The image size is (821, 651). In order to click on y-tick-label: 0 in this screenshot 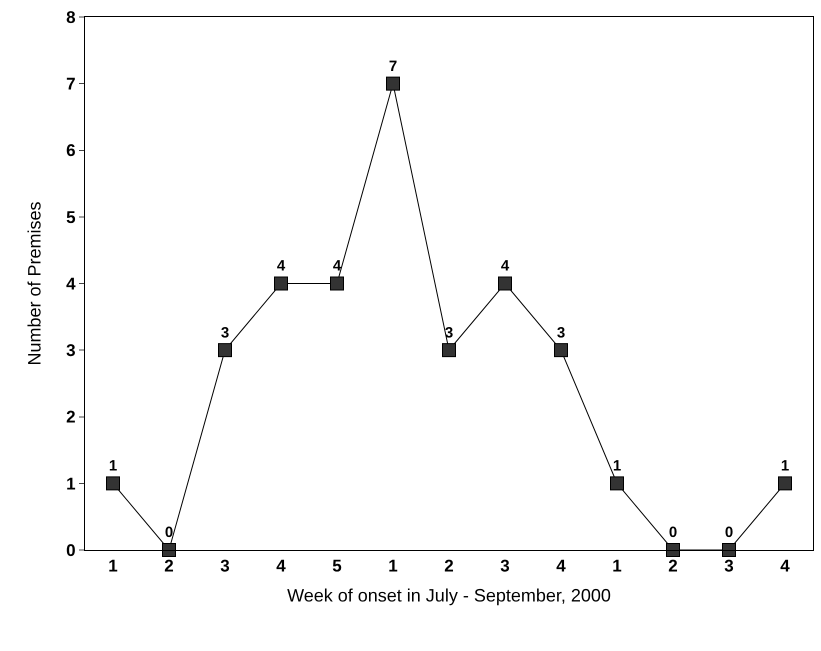, I will do `click(71, 550)`.